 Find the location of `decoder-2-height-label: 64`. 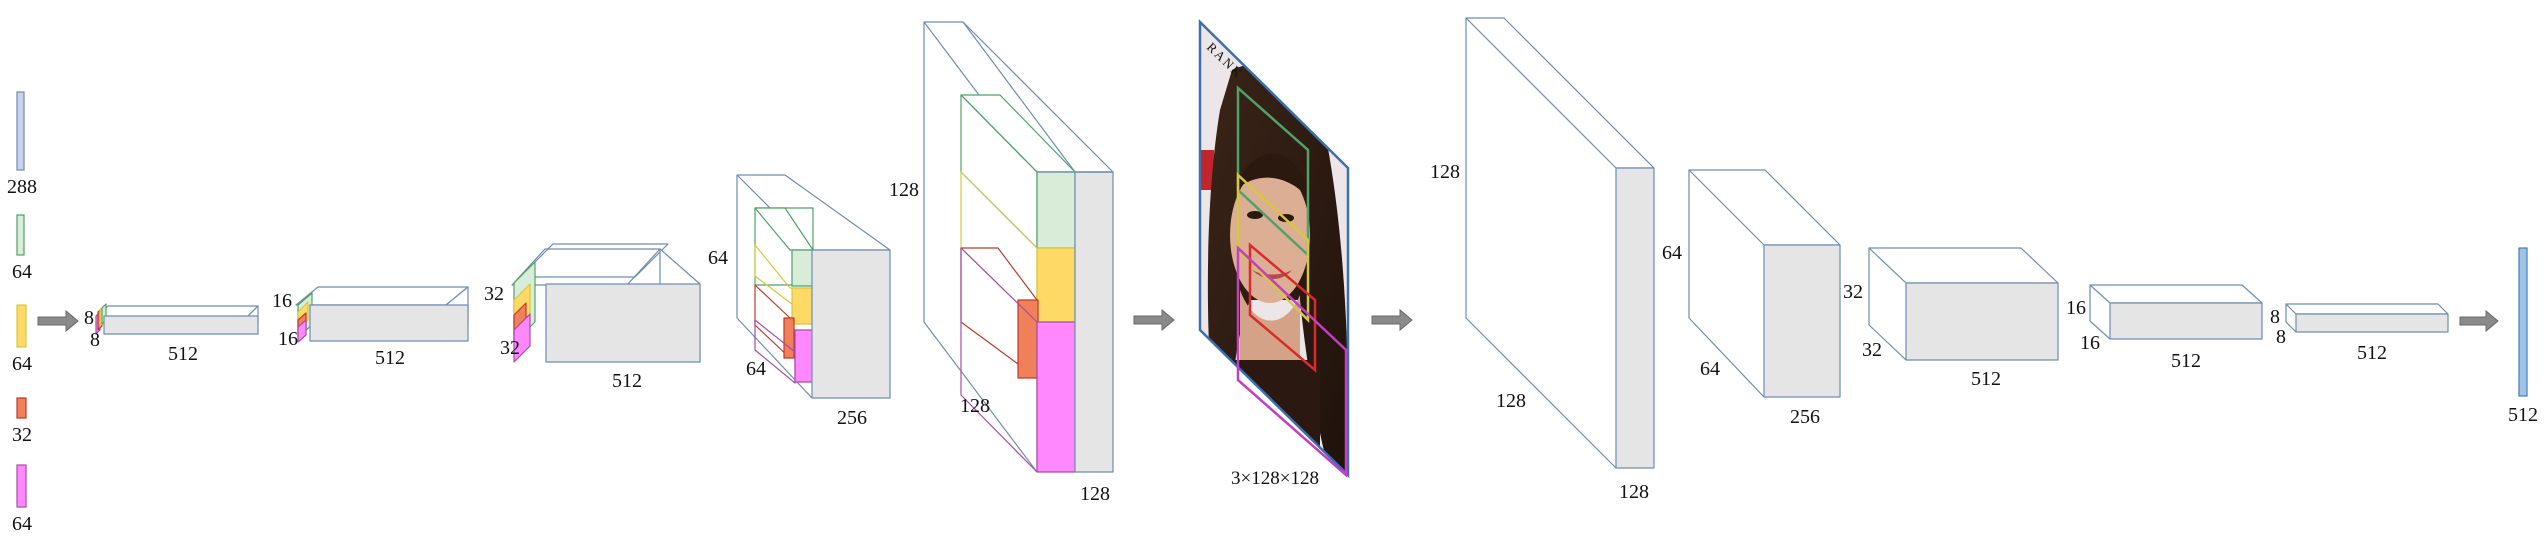

decoder-2-height-label: 64 is located at coordinates (1710, 369).